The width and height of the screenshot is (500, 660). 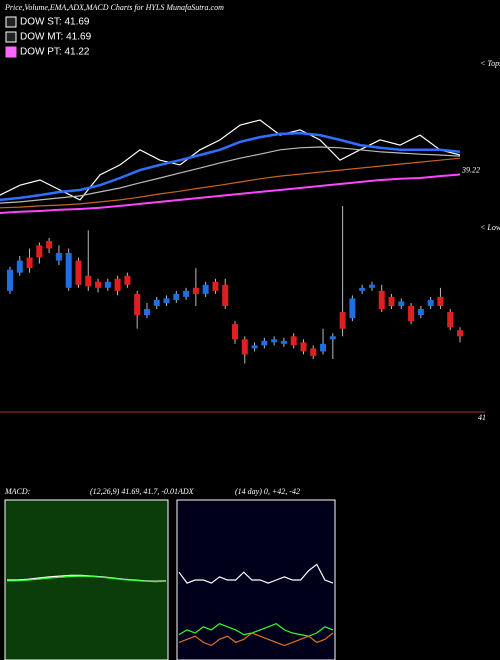 What do you see at coordinates (56, 37) in the screenshot?
I see `legend-label: DOW MT: 41.69` at bounding box center [56, 37].